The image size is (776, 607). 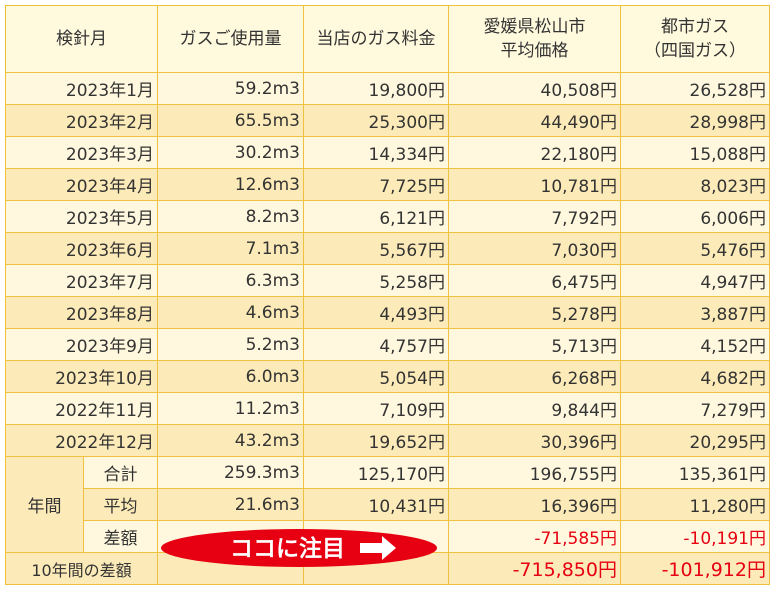 What do you see at coordinates (534, 376) in the screenshot?
I see `average-price-cell: 6,268円` at bounding box center [534, 376].